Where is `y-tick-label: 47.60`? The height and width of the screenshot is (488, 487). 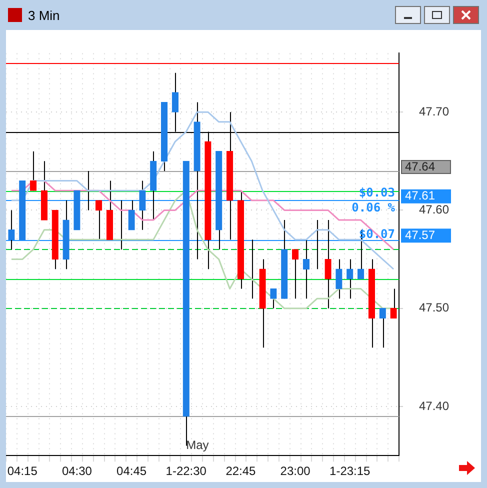
y-tick-label: 47.60 is located at coordinates (434, 209).